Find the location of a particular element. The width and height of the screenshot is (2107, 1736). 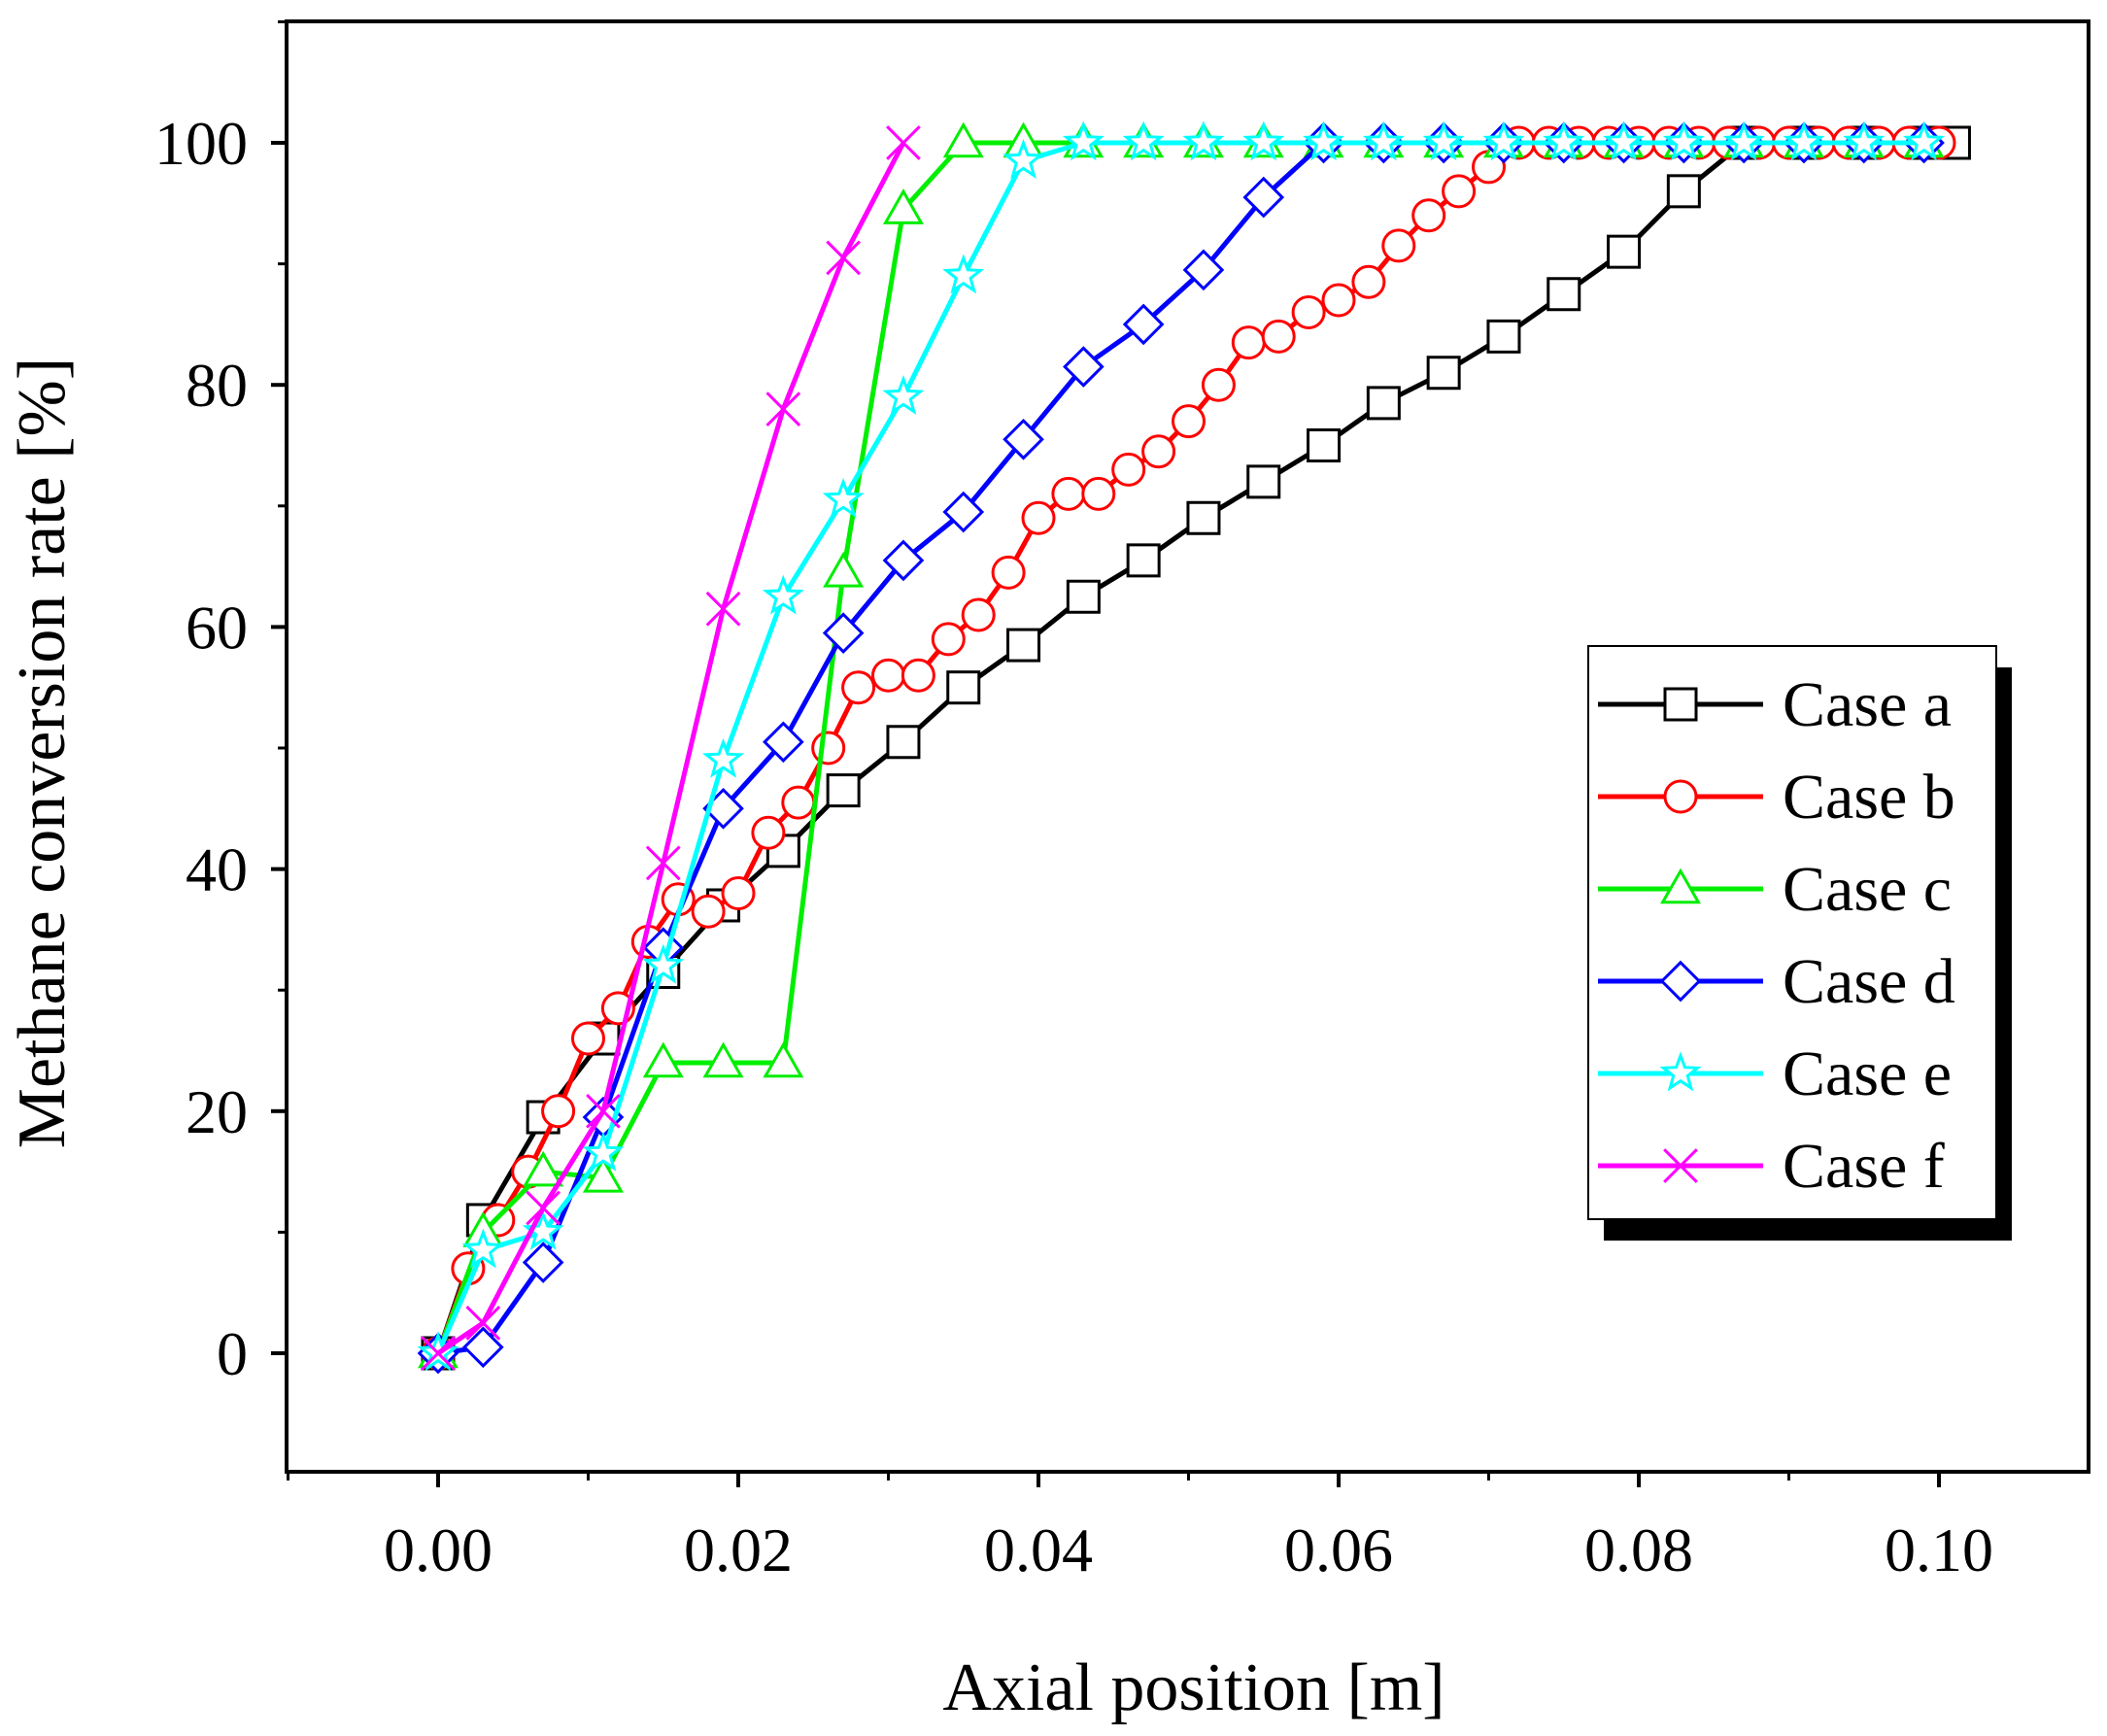

legend-label: Case f is located at coordinates (1864, 1166).